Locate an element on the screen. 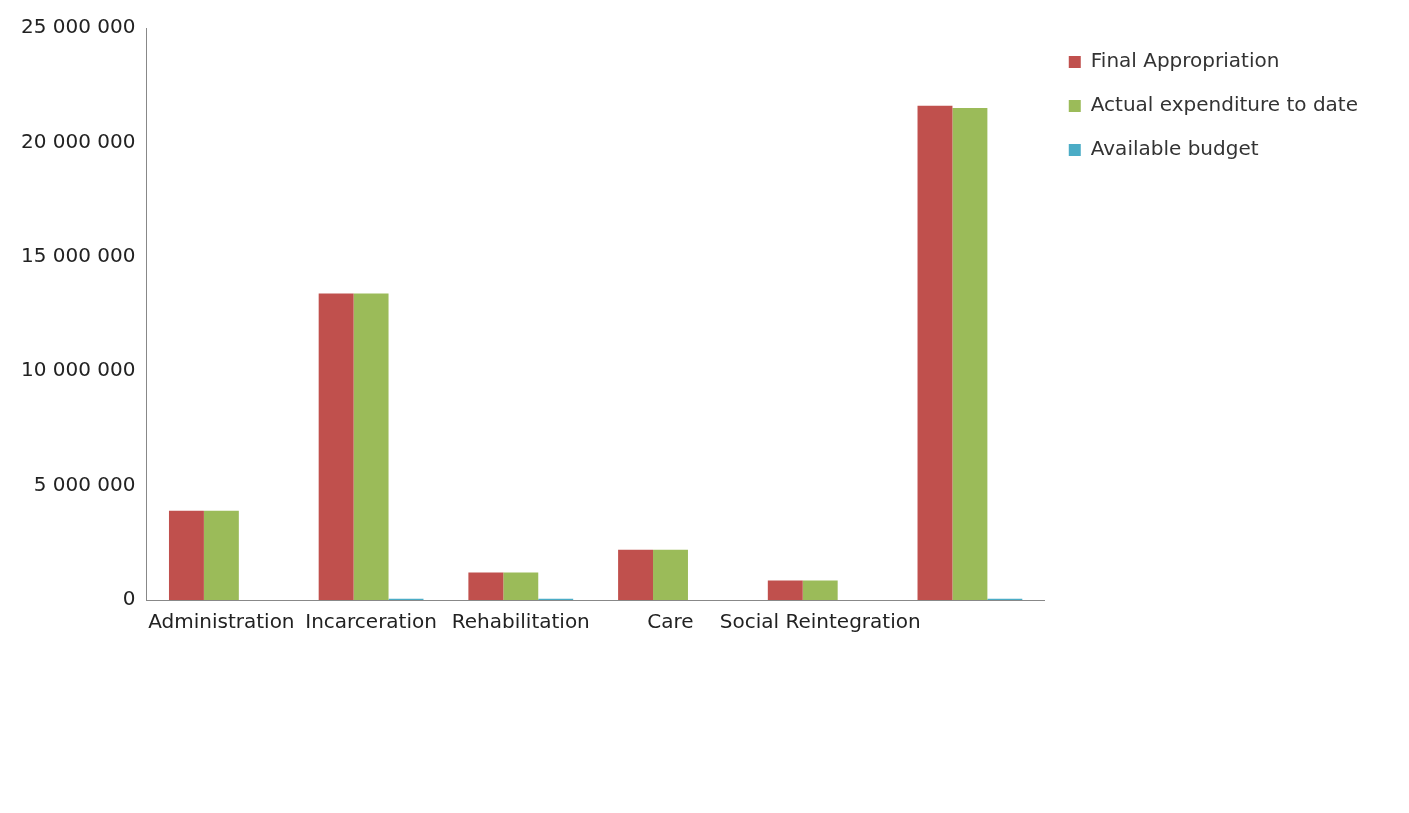 The image size is (1409, 813). legend-label: Actual expenditure to date is located at coordinates (1224, 104).